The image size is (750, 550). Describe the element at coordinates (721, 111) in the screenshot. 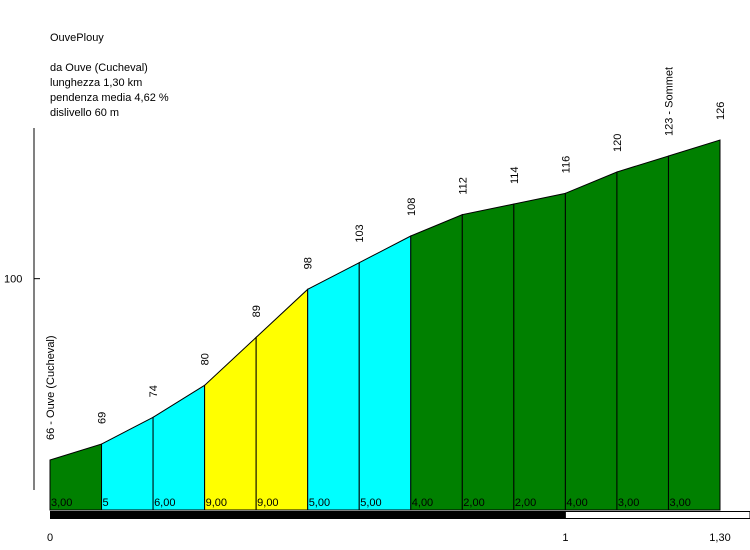

I see `point-label-13: 126` at that location.